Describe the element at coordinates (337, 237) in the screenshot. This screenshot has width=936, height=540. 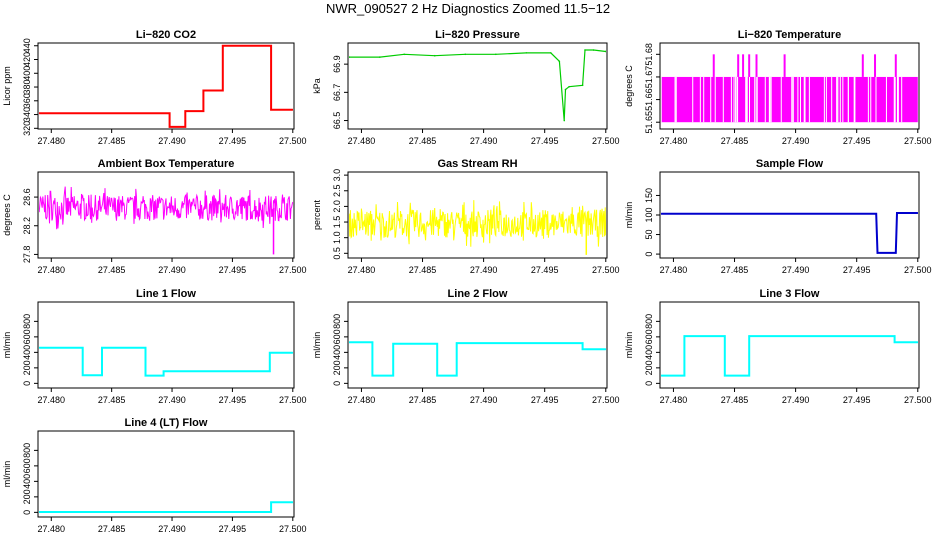
I see `y-tick-label: 1.0` at that location.